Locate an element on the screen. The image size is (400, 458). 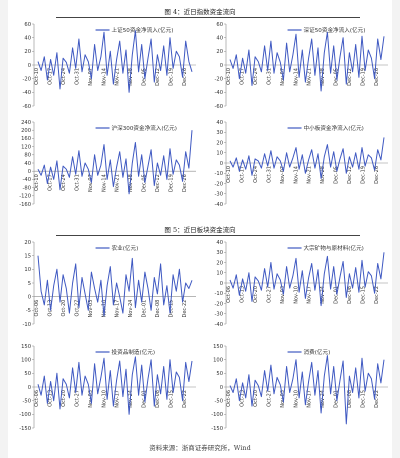
x-tick-label: Dec-01 is located at coordinates (337, 295).